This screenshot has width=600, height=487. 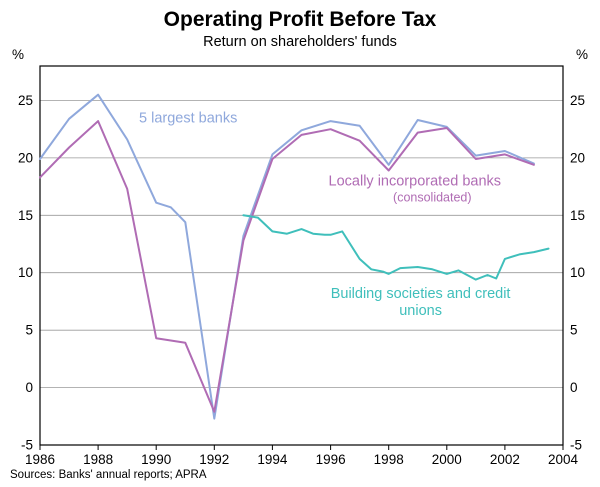 What do you see at coordinates (331, 459) in the screenshot?
I see `x-tick-label: 1996` at bounding box center [331, 459].